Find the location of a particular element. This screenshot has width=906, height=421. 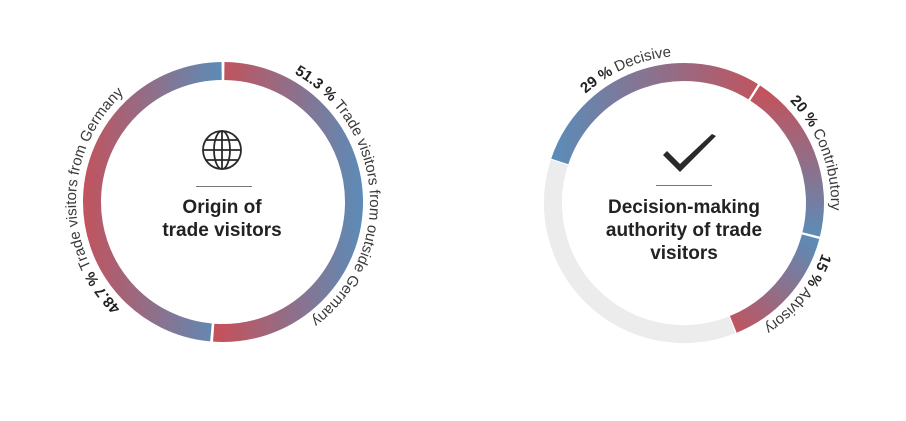

chart-title-origin: Origin of trade visitors is located at coordinates (222, 219).